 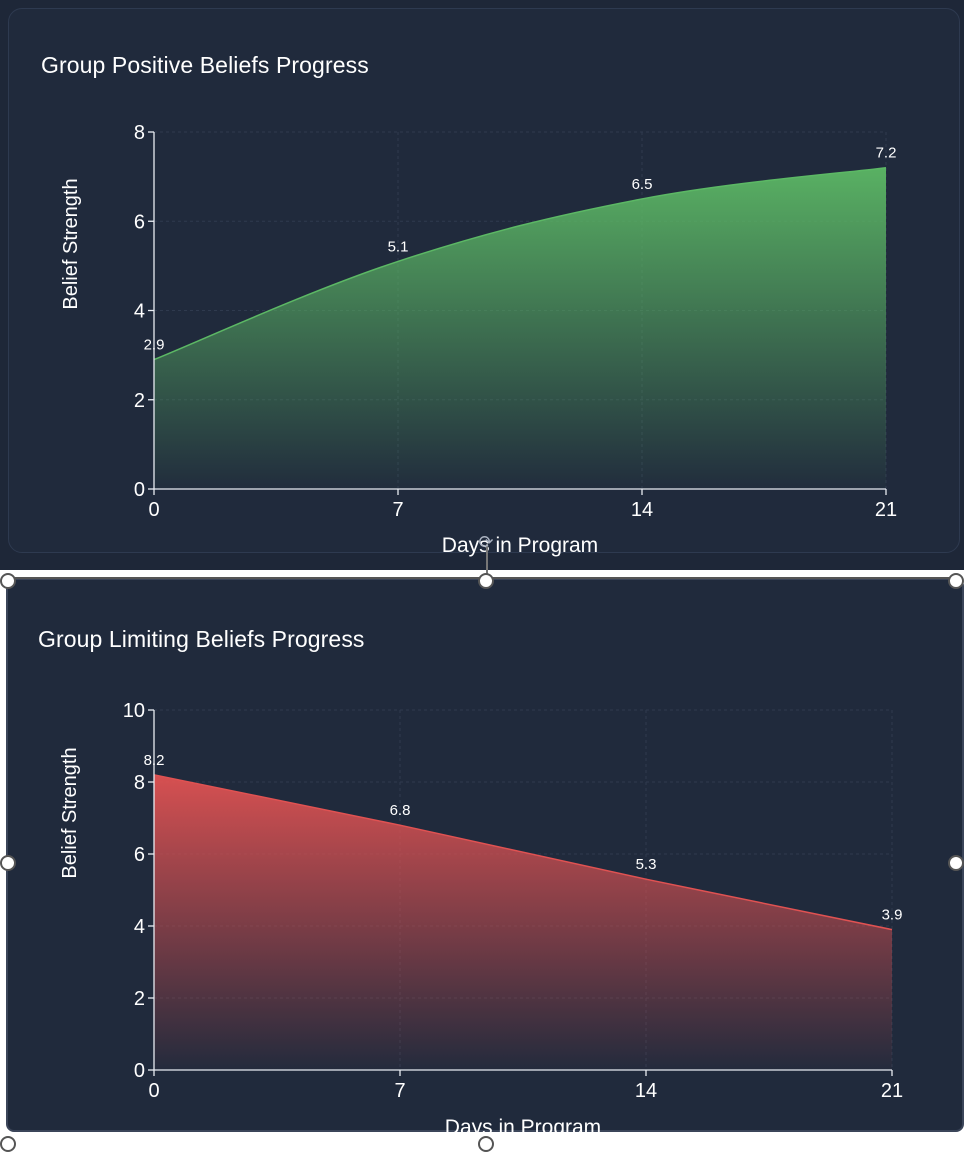 What do you see at coordinates (398, 246) in the screenshot?
I see `data-label: 5.1` at bounding box center [398, 246].